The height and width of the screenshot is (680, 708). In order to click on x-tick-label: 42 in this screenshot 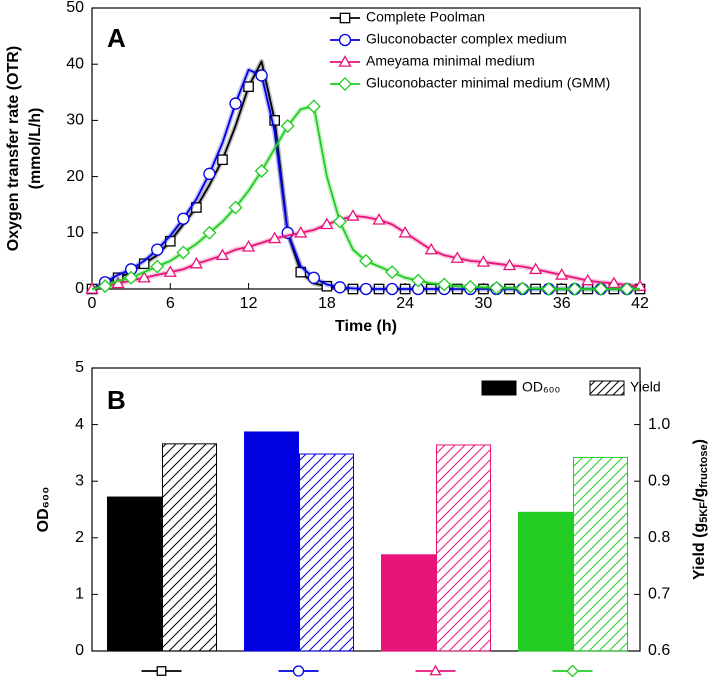, I will do `click(640, 303)`.